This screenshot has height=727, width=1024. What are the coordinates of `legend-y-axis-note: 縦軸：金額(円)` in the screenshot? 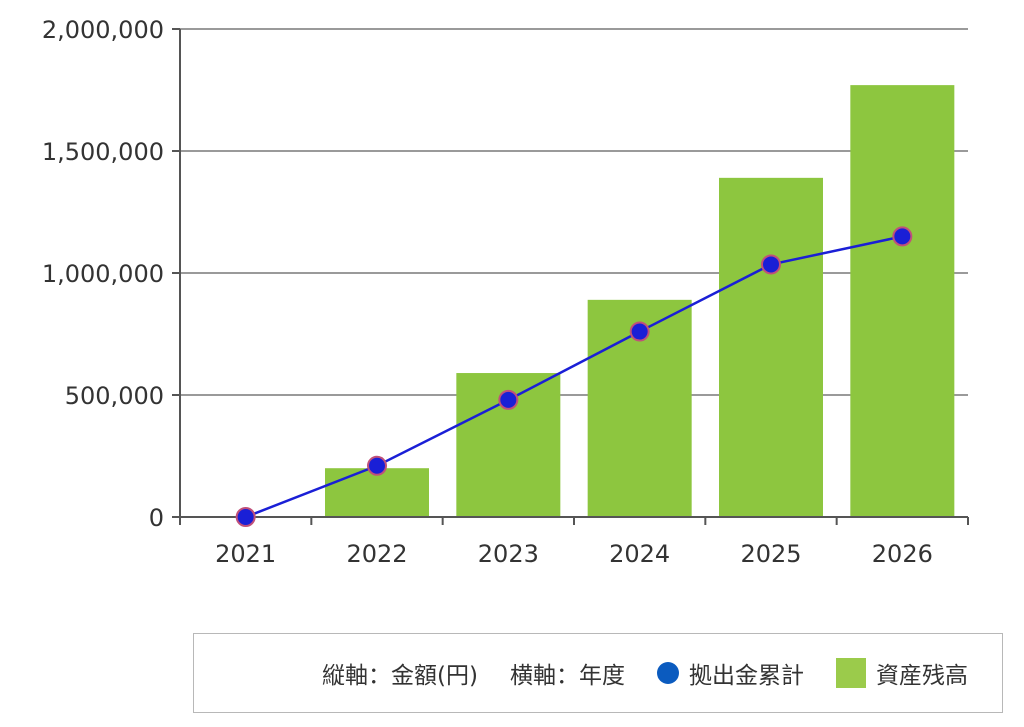 It's located at (400, 673).